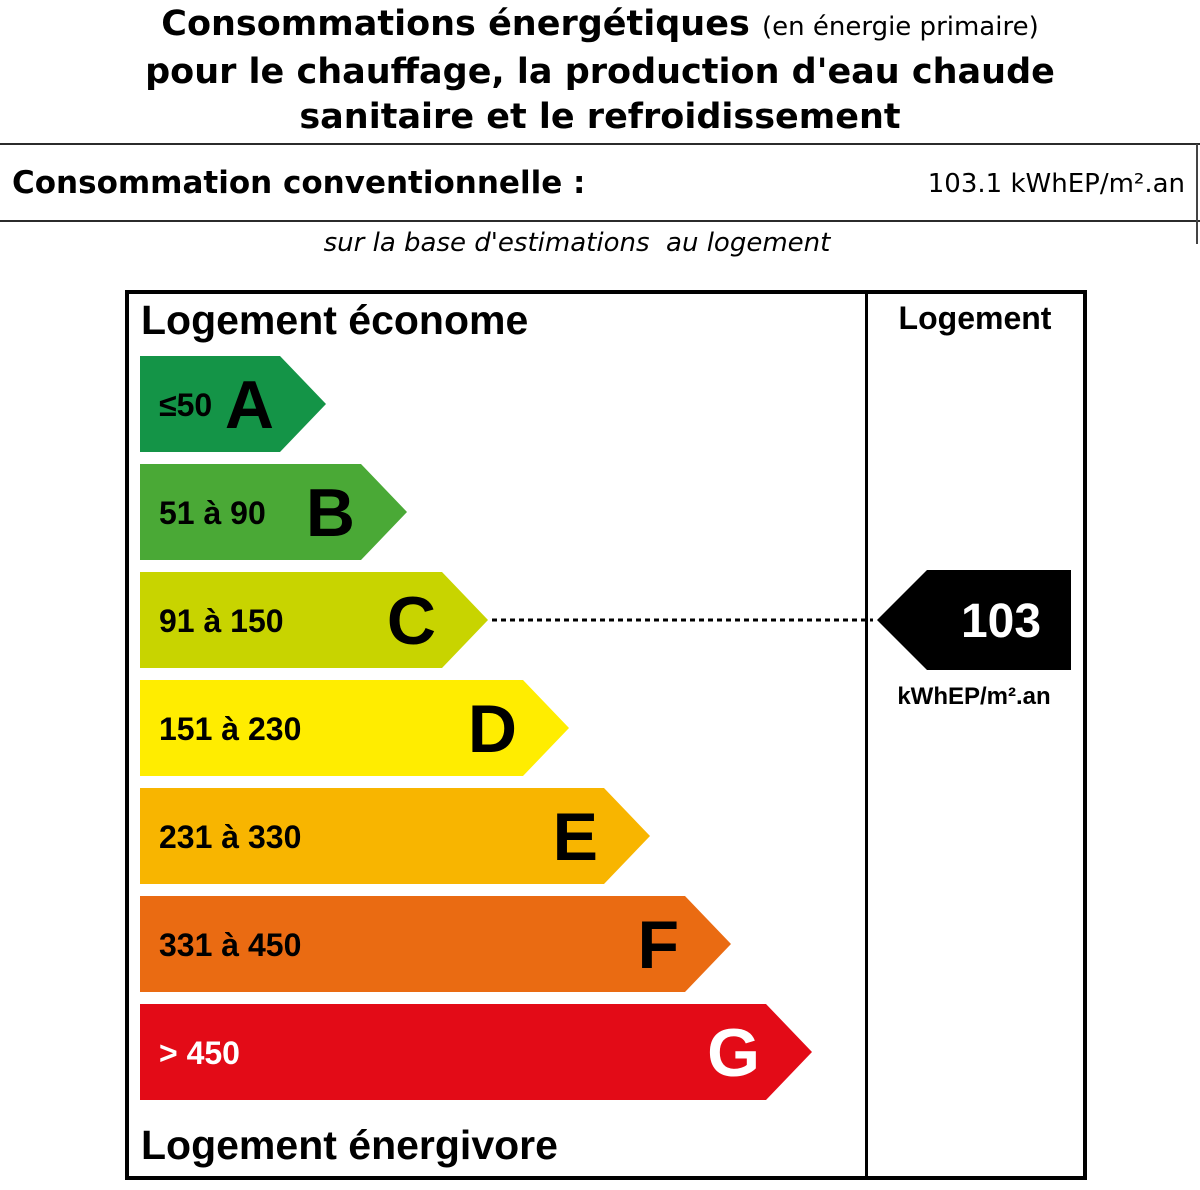 Image resolution: width=1200 pixels, height=1190 pixels. Describe the element at coordinates (600, 117) in the screenshot. I see `title-line-3: sanitaire et le refroidissement` at that location.